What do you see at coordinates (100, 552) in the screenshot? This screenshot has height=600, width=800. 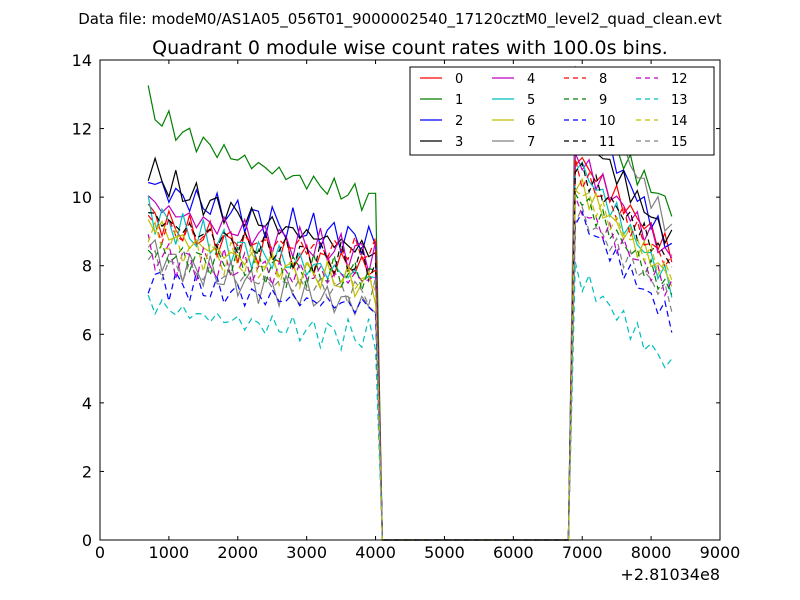 I see `x-tick-label: 0` at bounding box center [100, 552].